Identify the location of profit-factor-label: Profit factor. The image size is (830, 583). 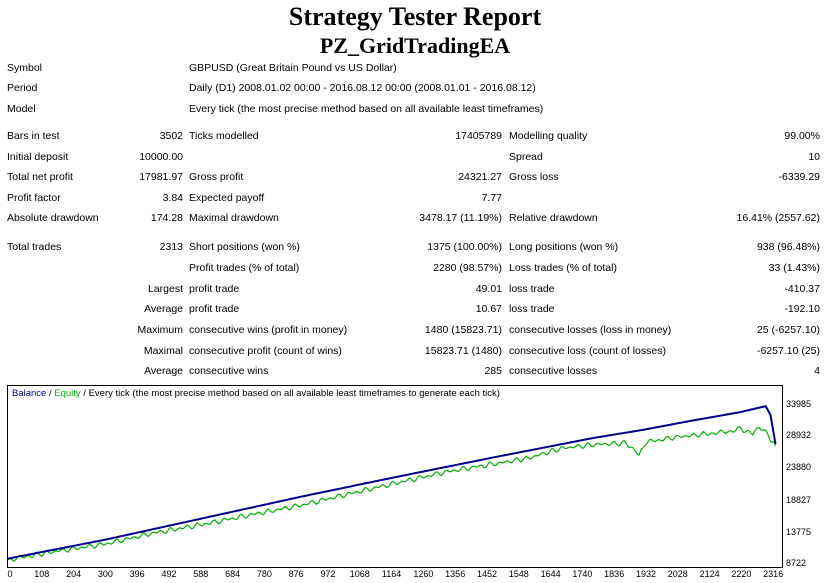
(34, 198).